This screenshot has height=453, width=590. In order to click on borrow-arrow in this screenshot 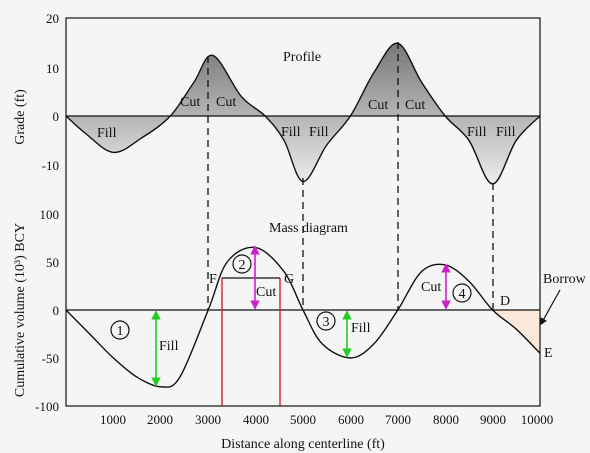, I will do `click(550, 307)`.